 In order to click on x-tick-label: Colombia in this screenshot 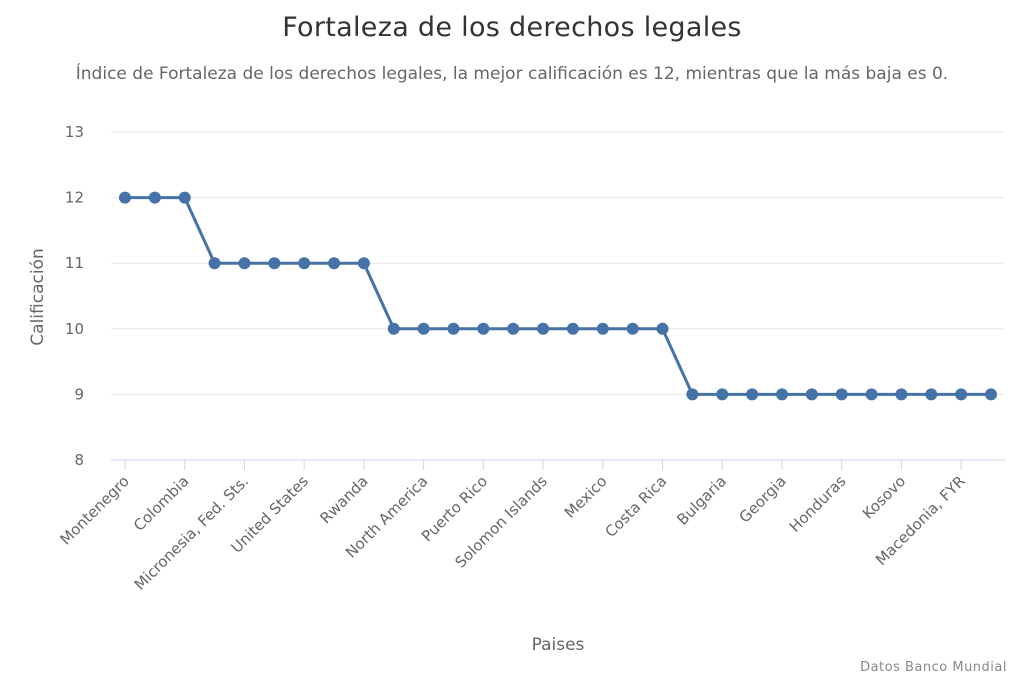, I will do `click(161, 503)`.